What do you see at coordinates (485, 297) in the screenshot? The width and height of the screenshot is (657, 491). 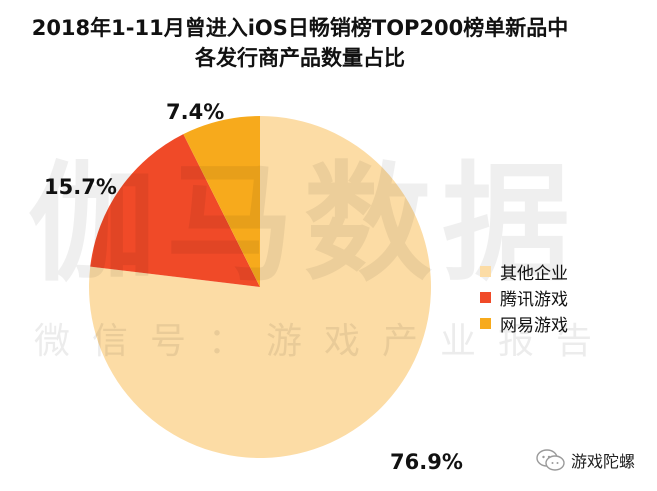 I see `legend-swatch-tencent` at bounding box center [485, 297].